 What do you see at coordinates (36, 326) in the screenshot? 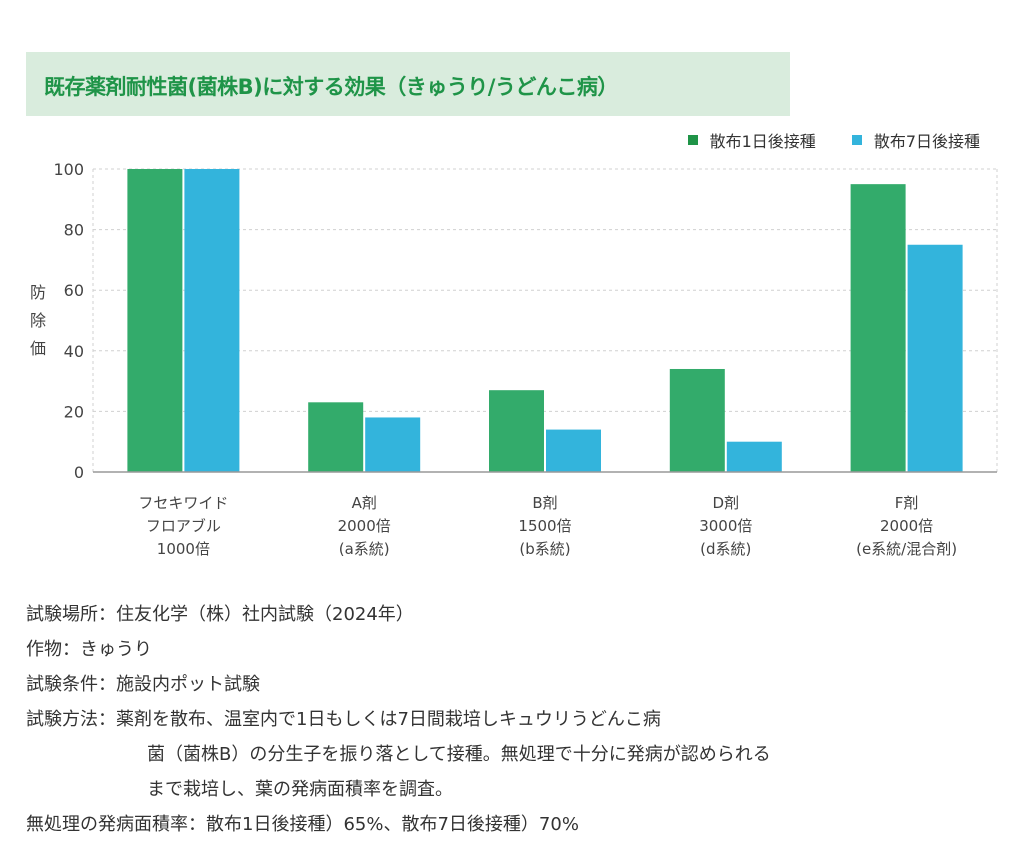
I see `y-axis-label: 防除価` at bounding box center [36, 326].